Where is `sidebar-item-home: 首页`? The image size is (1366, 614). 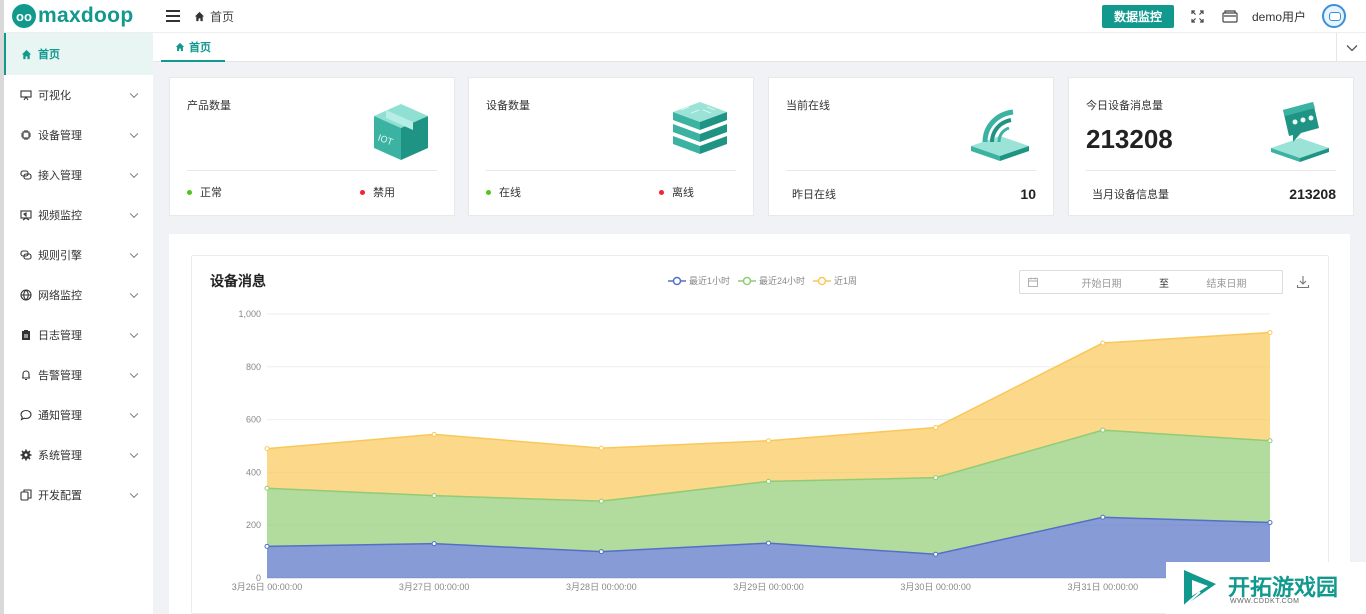 sidebar-item-home: 首页 is located at coordinates (78, 54).